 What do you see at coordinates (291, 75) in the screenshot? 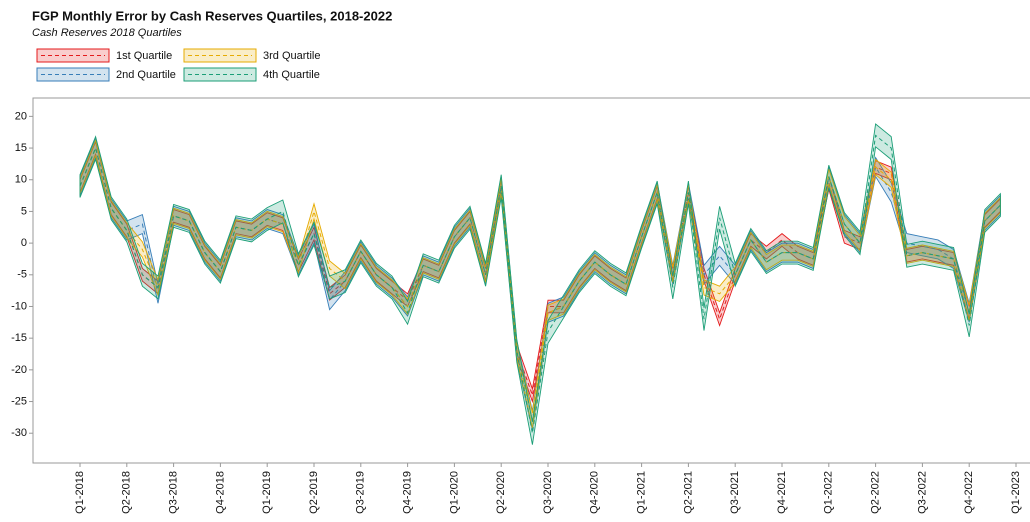
I see `legend-label: 4th Quartile` at bounding box center [291, 75].